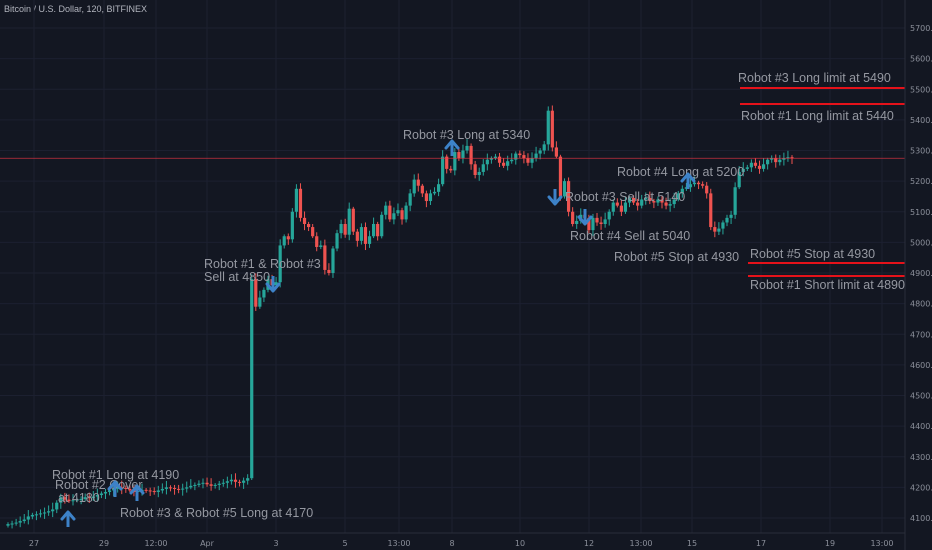 Image resolution: width=932 pixels, height=550 pixels. I want to click on price-axis-bg, so click(918, 275).